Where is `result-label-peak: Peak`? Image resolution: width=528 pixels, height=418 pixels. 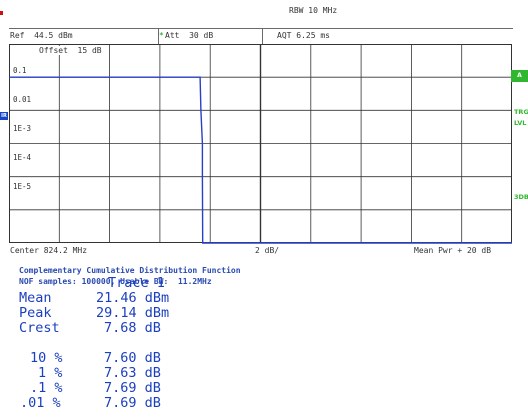 result-label-peak: Peak is located at coordinates (35, 313).